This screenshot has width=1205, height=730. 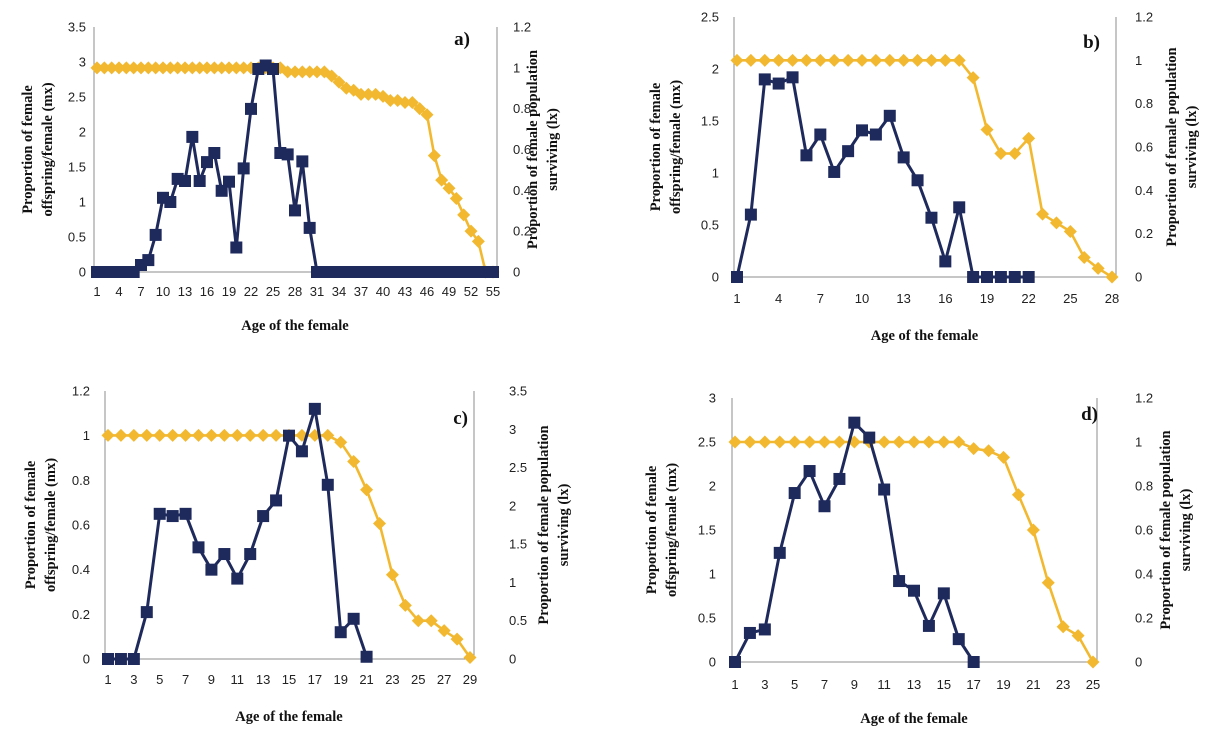 I want to click on x-tick-label: 16, so click(x=207, y=291).